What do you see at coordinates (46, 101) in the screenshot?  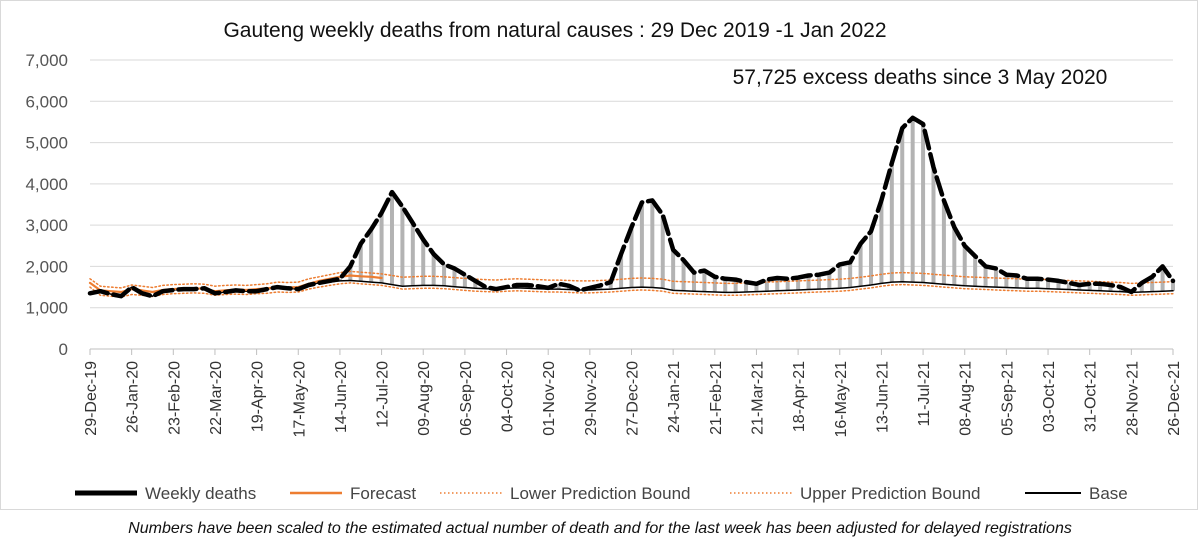 I see `y-tick-label: 6,000` at bounding box center [46, 101].